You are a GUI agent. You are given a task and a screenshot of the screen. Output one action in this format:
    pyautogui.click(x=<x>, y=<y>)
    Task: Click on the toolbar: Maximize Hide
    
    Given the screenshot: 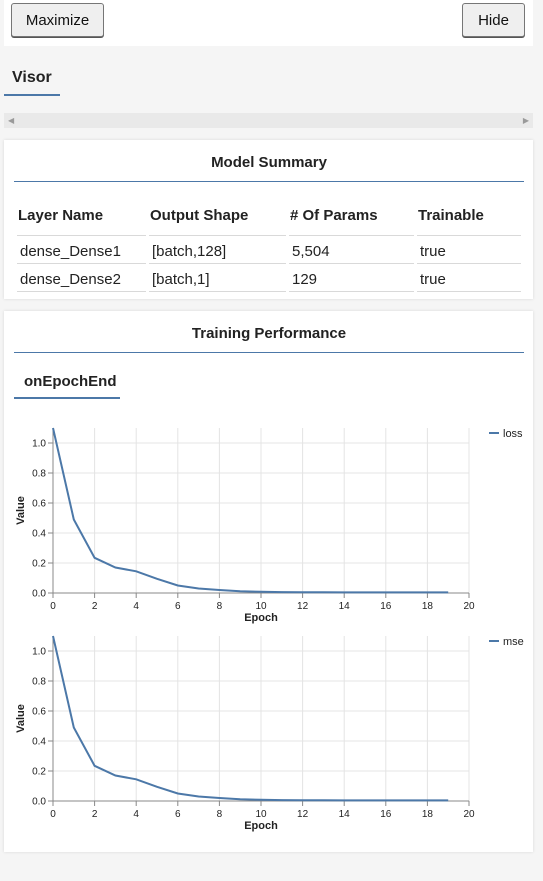 What is the action you would take?
    pyautogui.click(x=268, y=23)
    